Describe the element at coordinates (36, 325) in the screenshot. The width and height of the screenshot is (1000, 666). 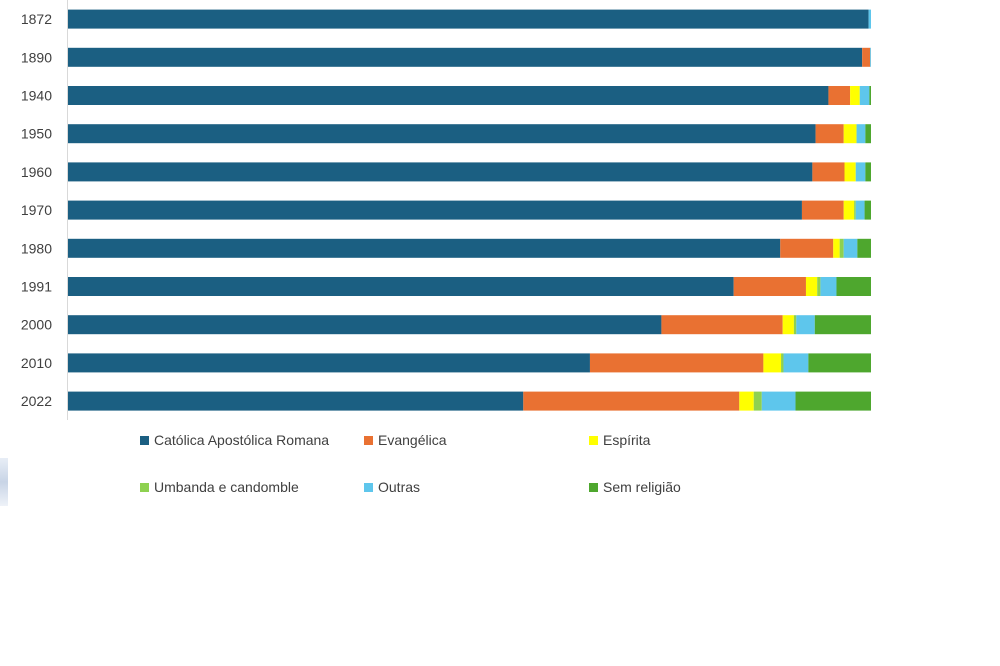
I see `tick-label-2000: 2000` at that location.